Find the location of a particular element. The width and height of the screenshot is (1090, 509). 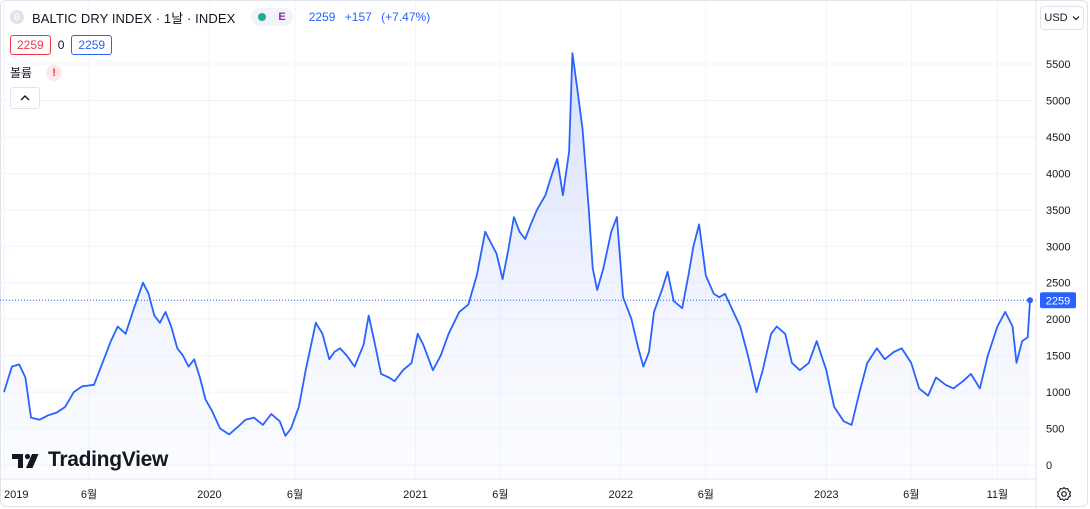

symbol-logo: B is located at coordinates (17, 17).